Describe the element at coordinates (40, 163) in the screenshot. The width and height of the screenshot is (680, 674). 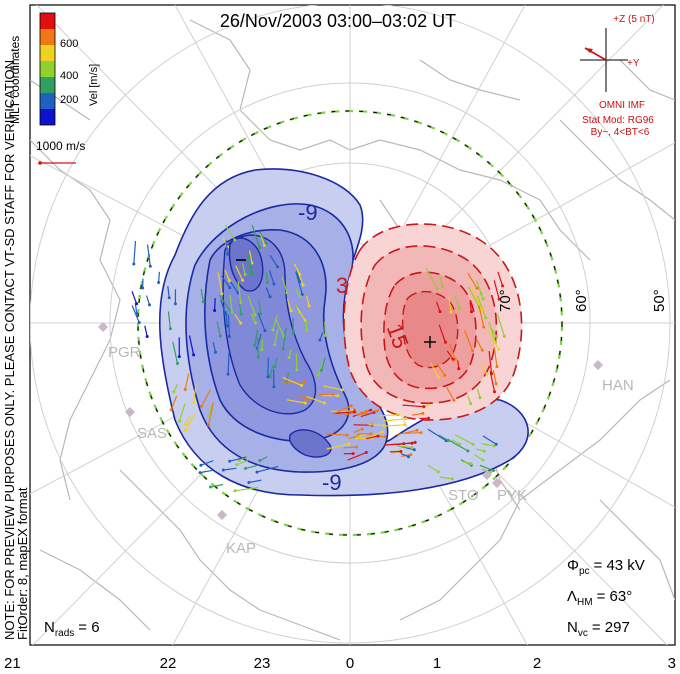
I see `scale-vector-origin` at that location.